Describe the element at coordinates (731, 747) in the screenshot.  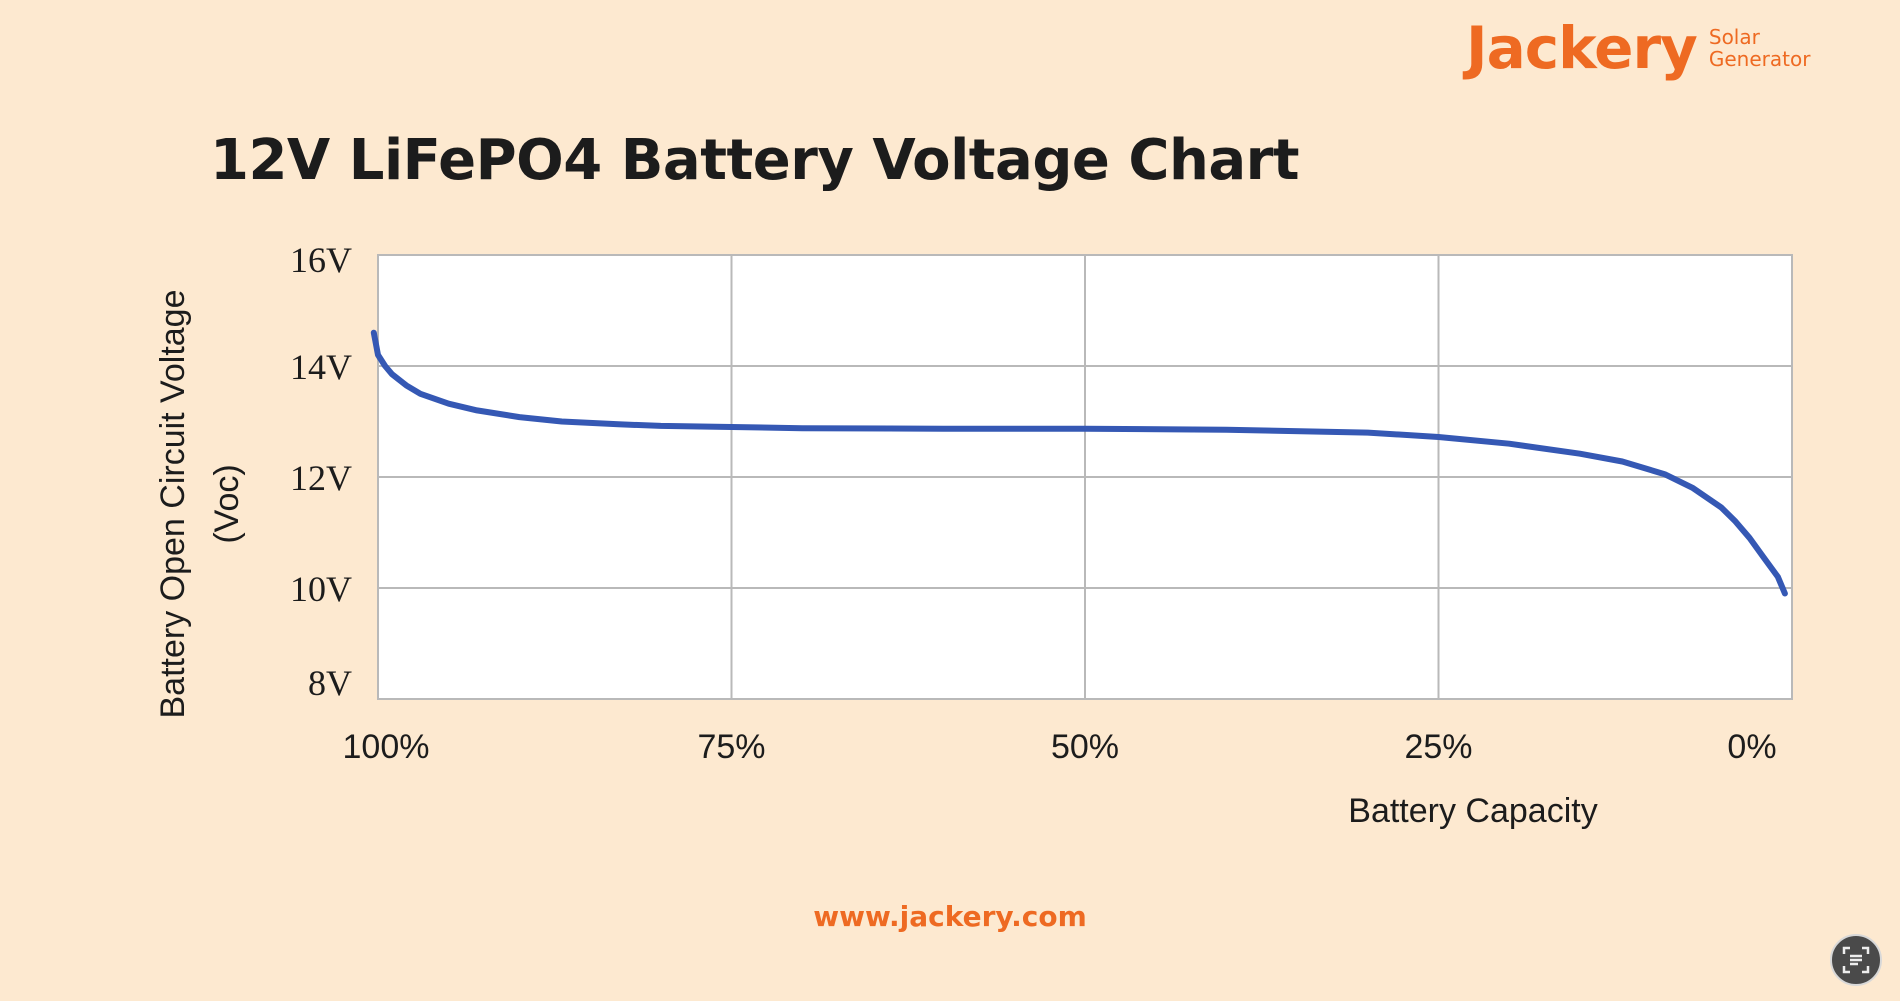
I see `x-tick-label: 75%` at that location.